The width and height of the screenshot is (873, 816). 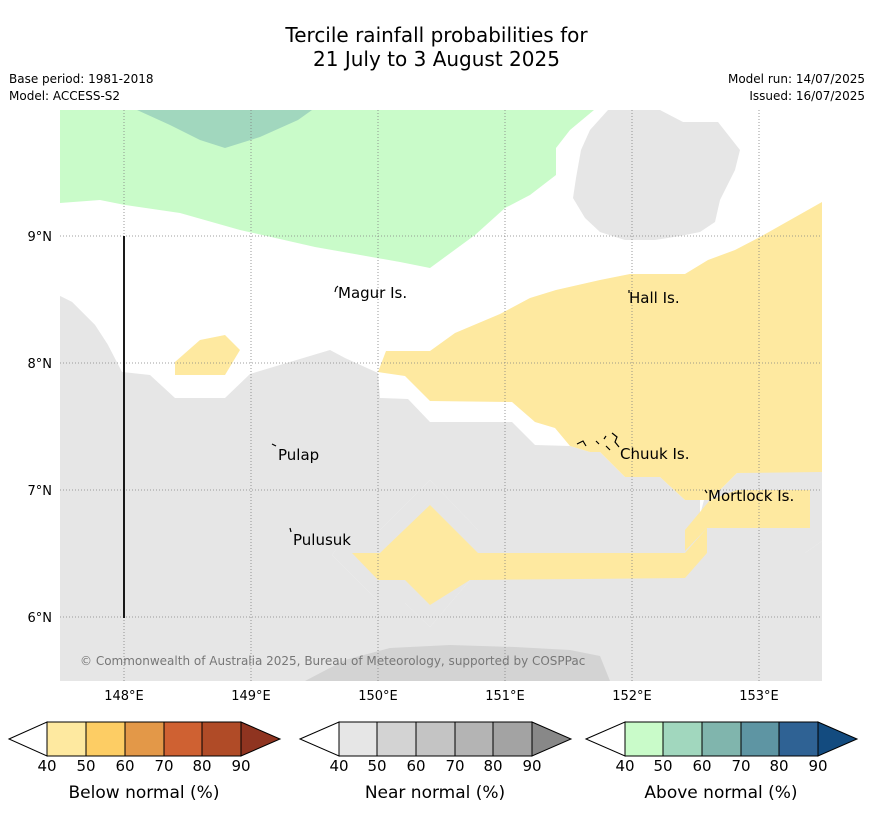 What do you see at coordinates (598, 441) in the screenshot?
I see `chuuk-island-shapes` at bounding box center [598, 441].